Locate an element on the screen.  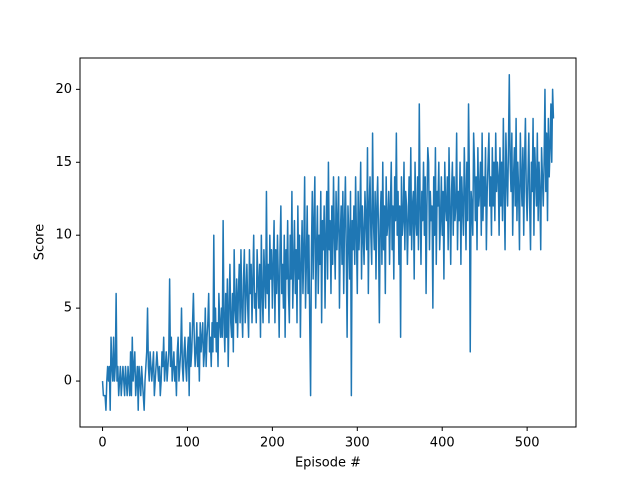
y-tick-label: 10 is located at coordinates (63, 235).